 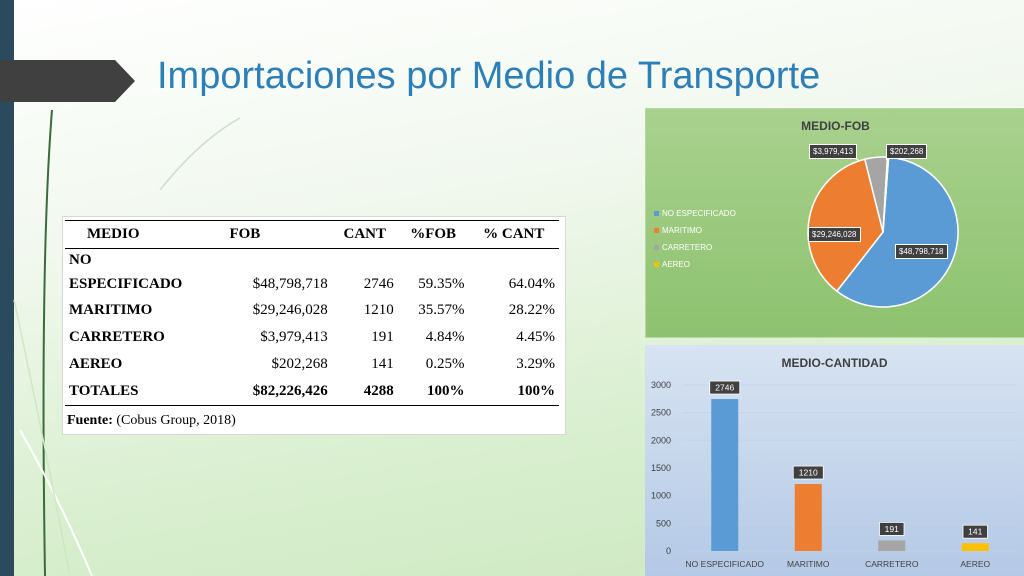 I want to click on header-pcant: % CANT, so click(x=513, y=234).